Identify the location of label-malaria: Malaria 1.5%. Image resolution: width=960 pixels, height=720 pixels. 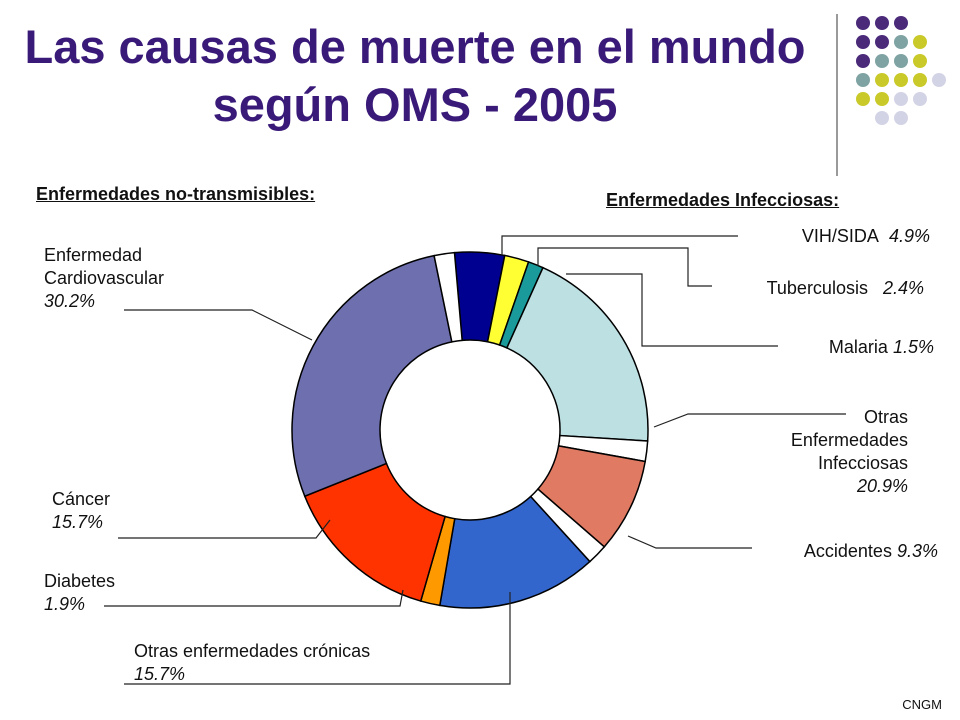
(881, 347).